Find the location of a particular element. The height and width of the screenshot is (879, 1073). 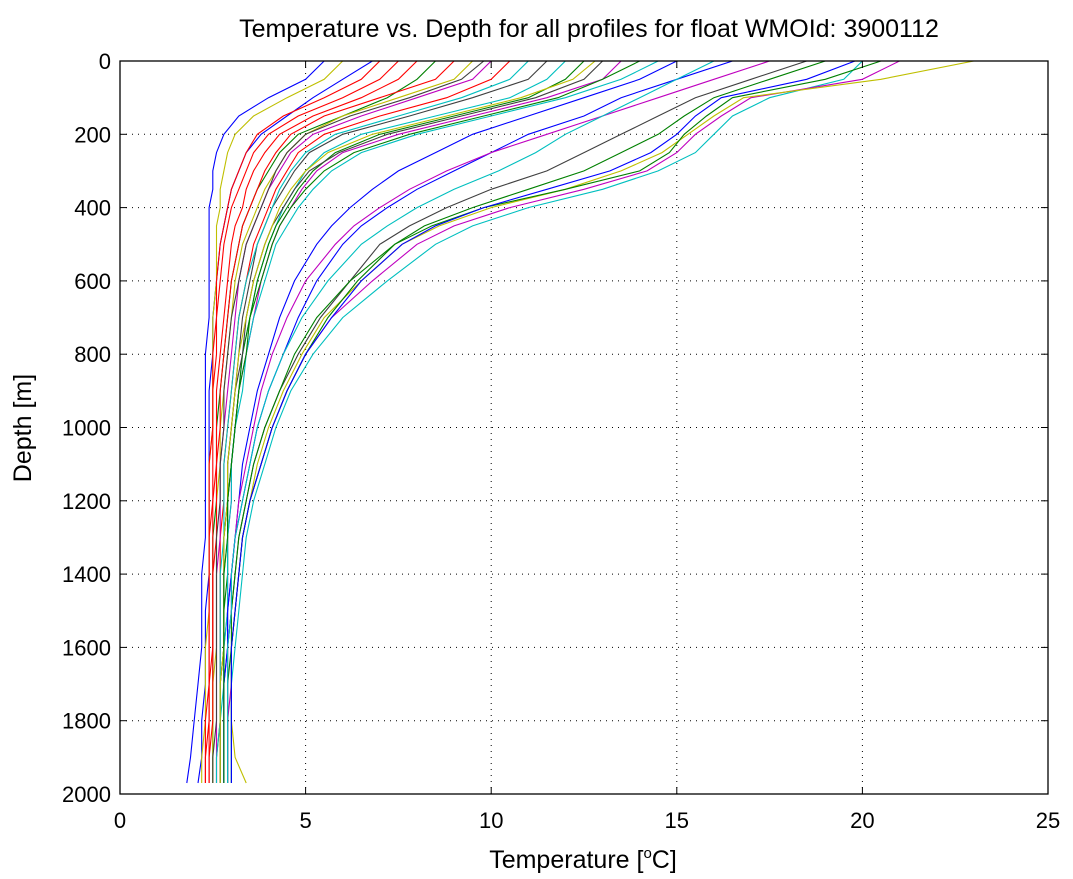

y-axis-label: Depth [m] is located at coordinates (23, 428).